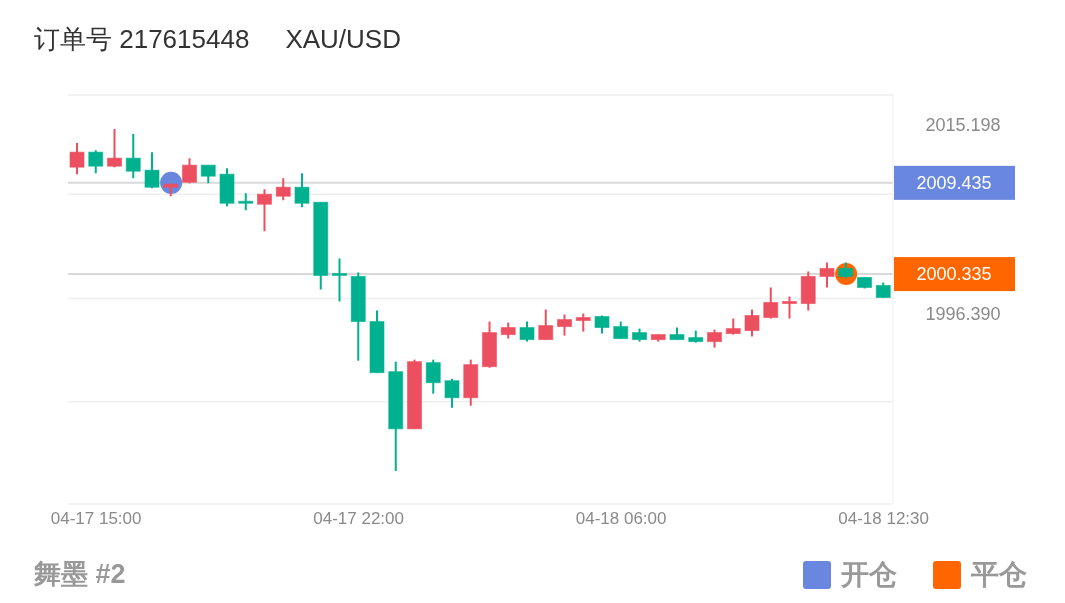 Image resolution: width=1065 pixels, height=603 pixels. What do you see at coordinates (999, 575) in the screenshot?
I see `legend-label: 平仓` at bounding box center [999, 575].